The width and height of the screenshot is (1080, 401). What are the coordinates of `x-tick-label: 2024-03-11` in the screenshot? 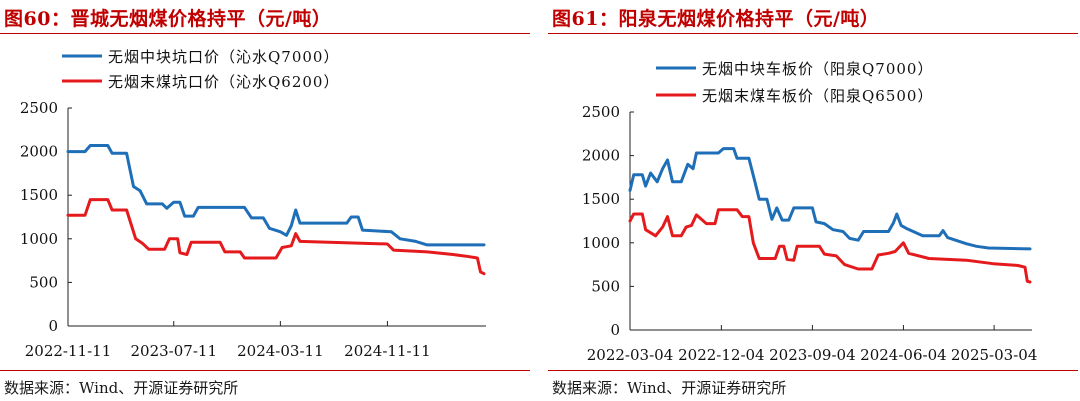 It's located at (280, 351).